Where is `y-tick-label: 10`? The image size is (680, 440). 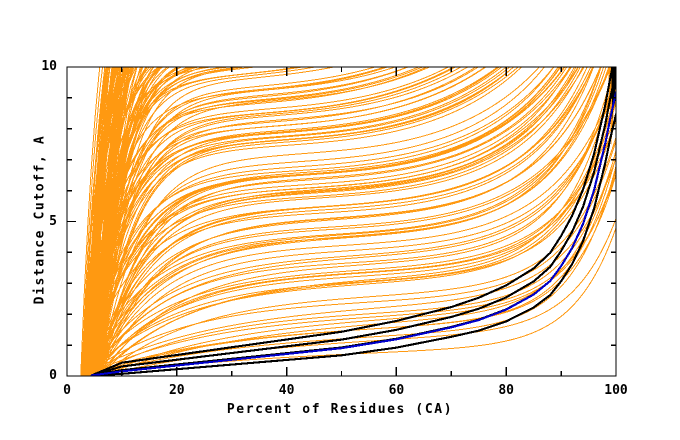
y-tick-label: 10 is located at coordinates (49, 66).